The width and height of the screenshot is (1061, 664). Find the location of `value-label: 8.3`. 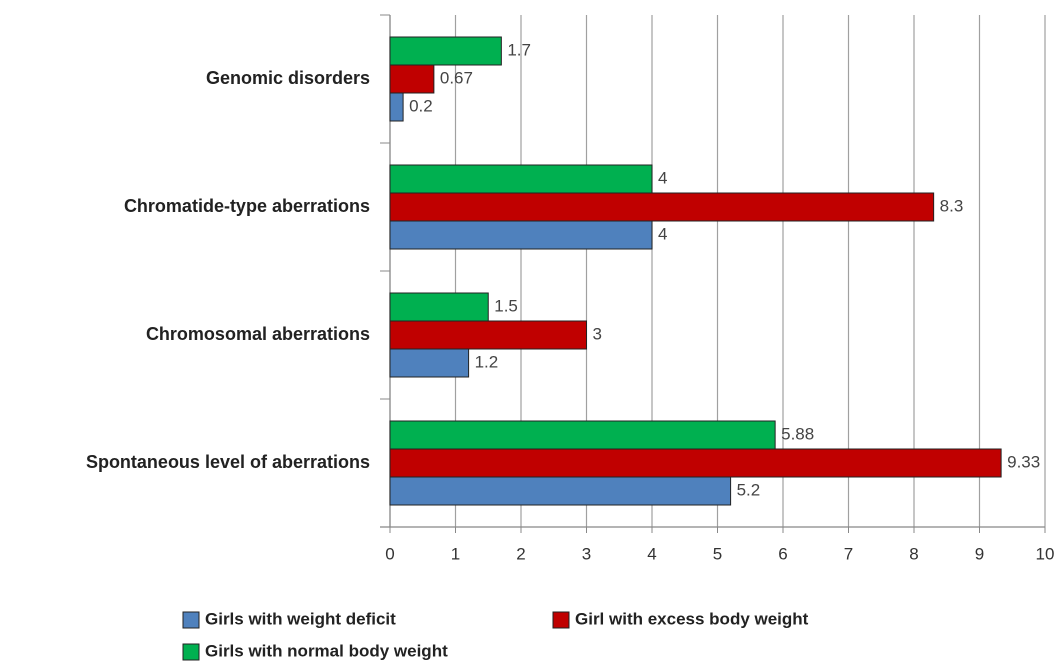

value-label: 8.3 is located at coordinates (952, 205).